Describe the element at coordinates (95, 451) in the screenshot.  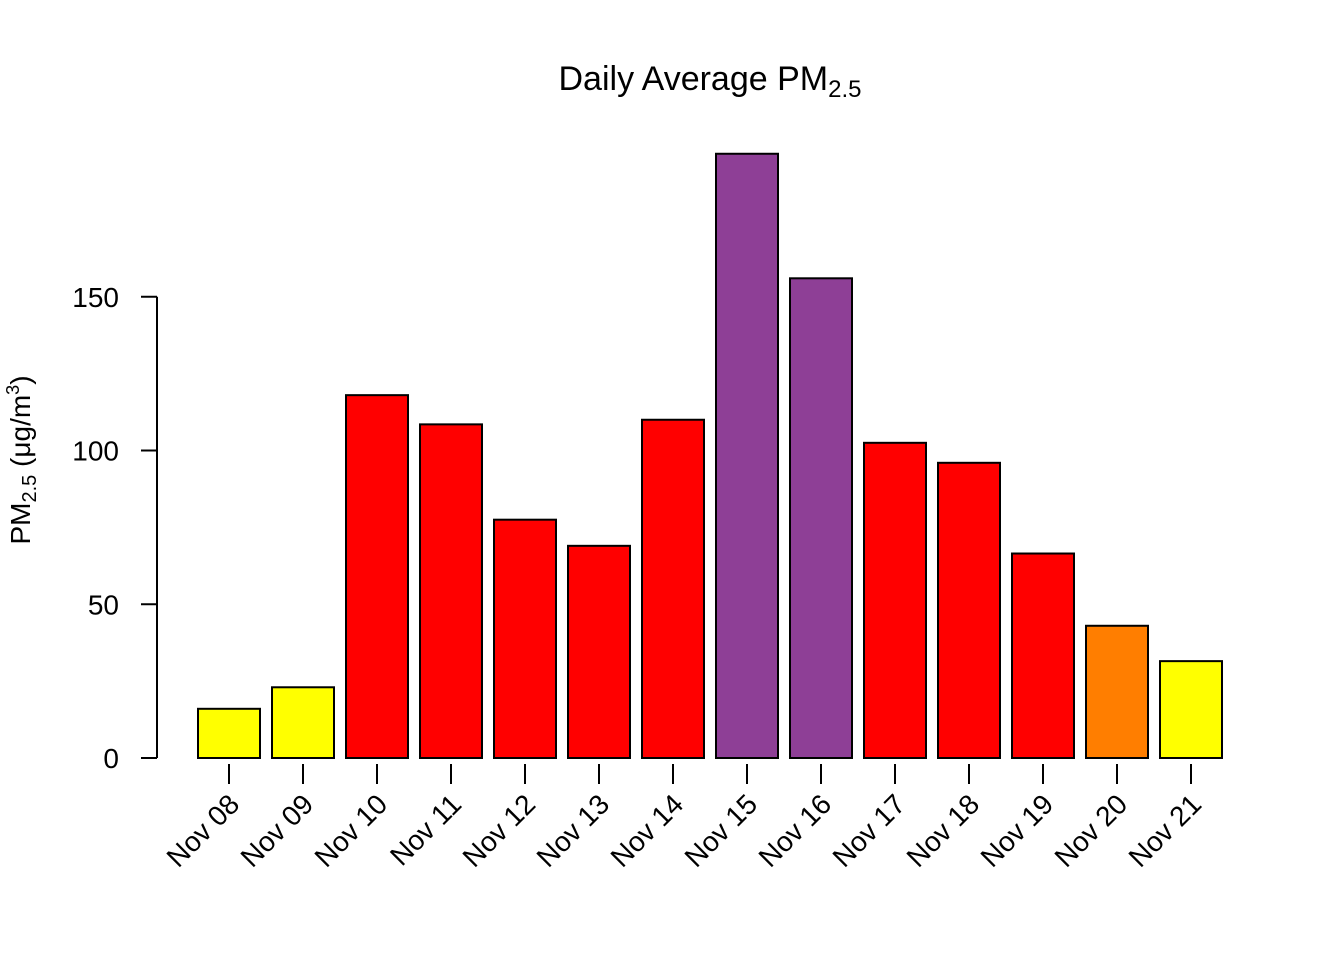
I see `y-tick-label: 100` at that location.